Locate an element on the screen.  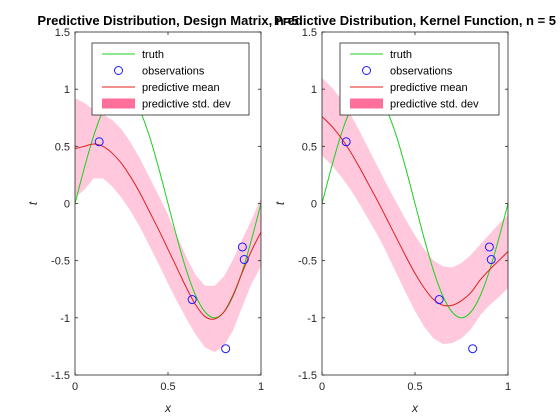
predictive-mean-line is located at coordinates (168, 231).